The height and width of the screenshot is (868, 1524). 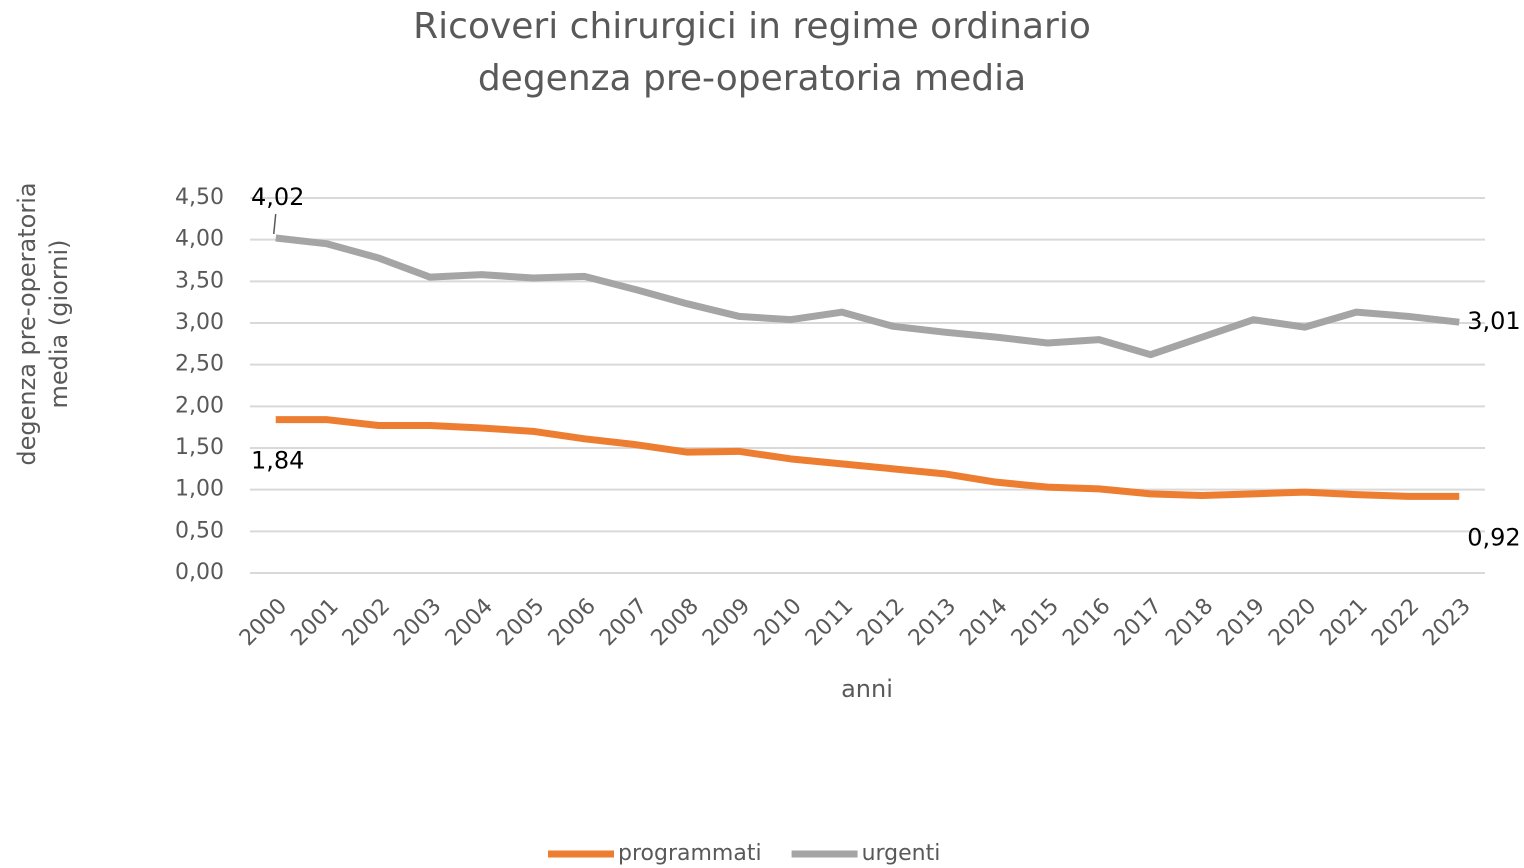 What do you see at coordinates (901, 853) in the screenshot?
I see `legend-label: urgenti` at bounding box center [901, 853].